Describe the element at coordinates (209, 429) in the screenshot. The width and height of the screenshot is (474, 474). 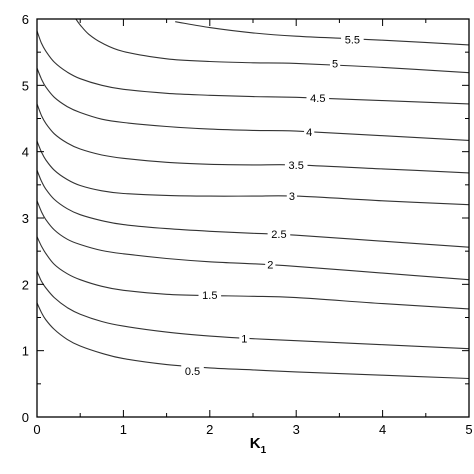
I see `x-tick-label: 2` at that location.